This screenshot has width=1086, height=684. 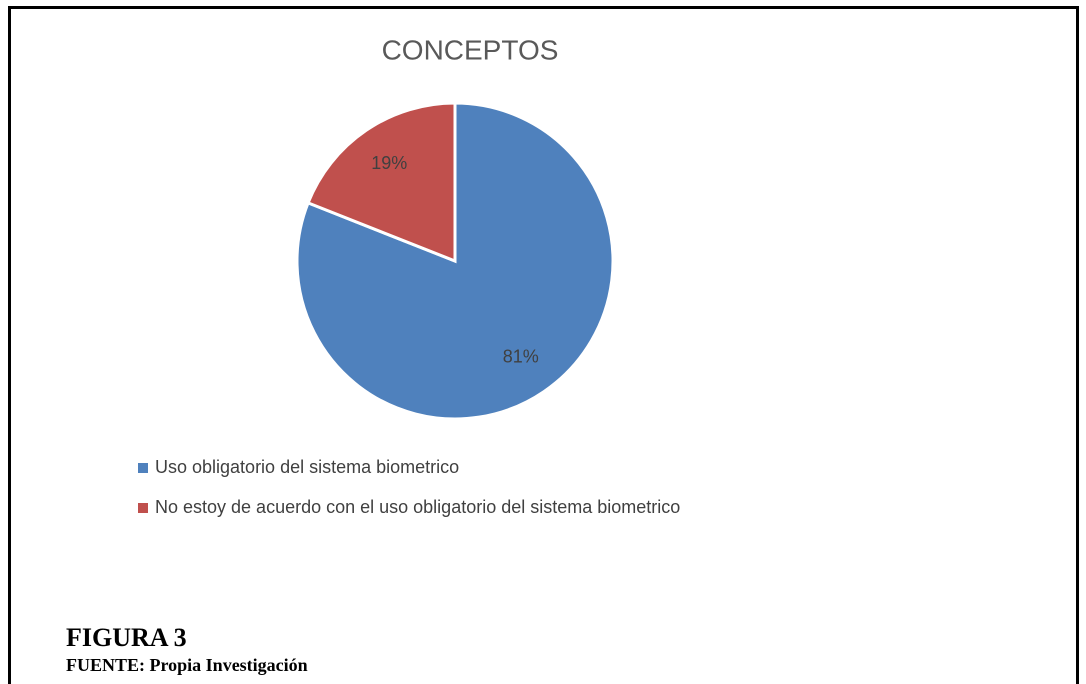 What do you see at coordinates (187, 665) in the screenshot?
I see `source-label: FUENTE: Propia Investigación` at bounding box center [187, 665].